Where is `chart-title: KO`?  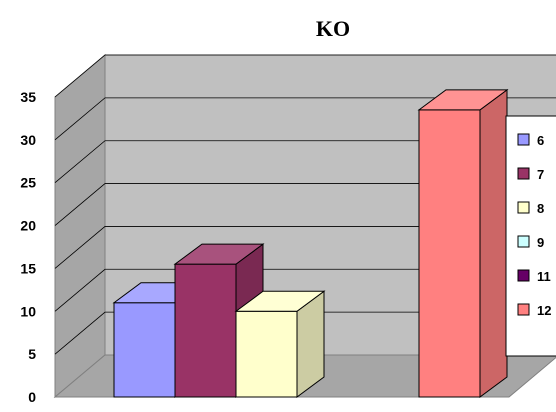 chart-title: KO is located at coordinates (333, 28).